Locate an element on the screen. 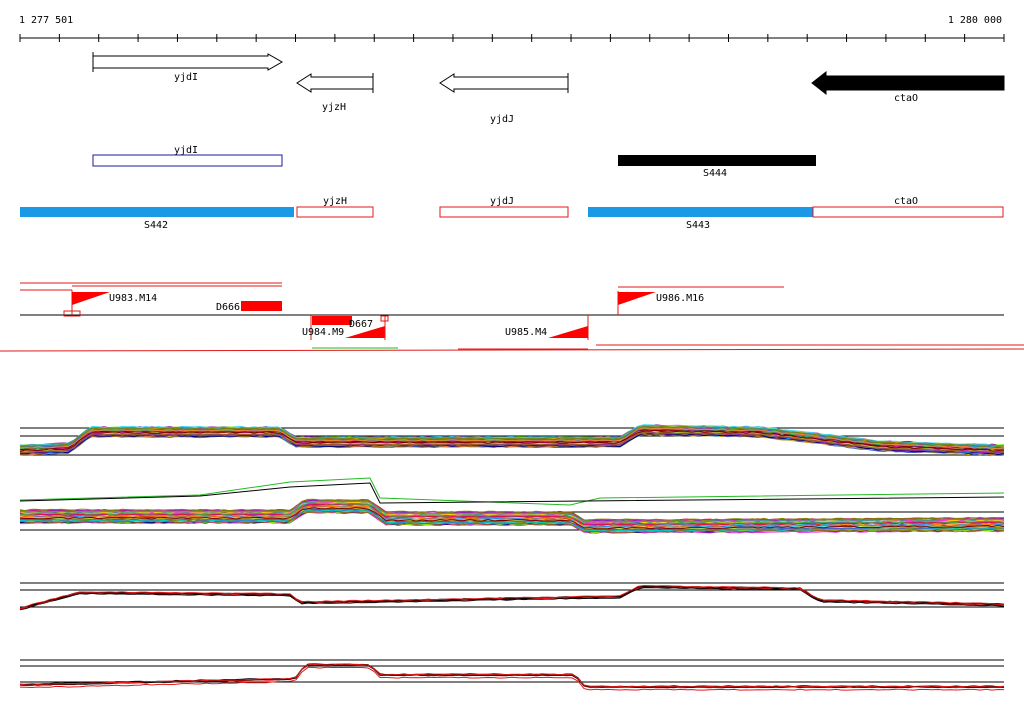 The image size is (1024, 714). ruler-start-label: 1 277 501 is located at coordinates (46, 20).